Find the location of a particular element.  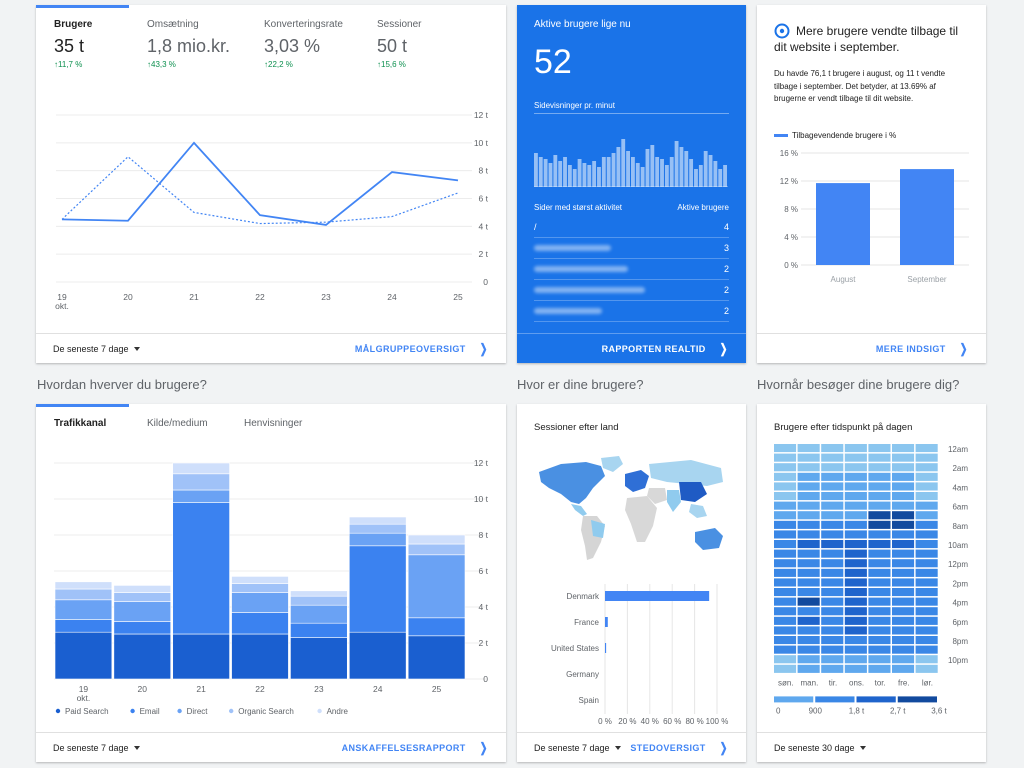

day-label: tir. is located at coordinates (833, 682).